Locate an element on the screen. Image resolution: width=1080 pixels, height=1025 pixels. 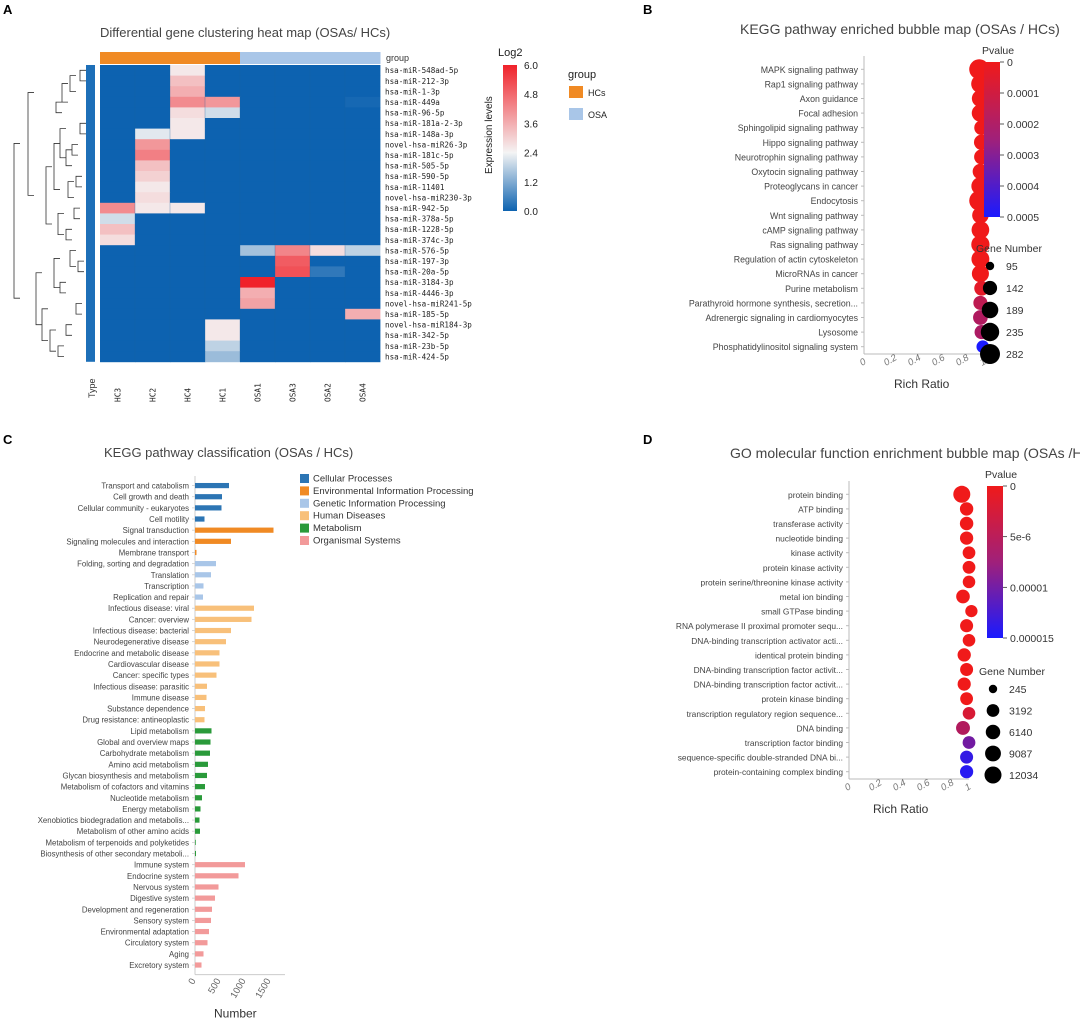
size-legend-label: 245 is located at coordinates (1018, 690).